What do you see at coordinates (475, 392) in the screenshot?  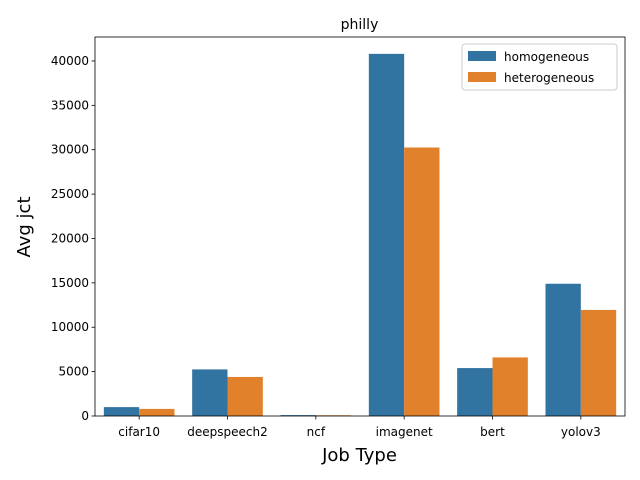 I see `bar-homogeneous-bert` at bounding box center [475, 392].